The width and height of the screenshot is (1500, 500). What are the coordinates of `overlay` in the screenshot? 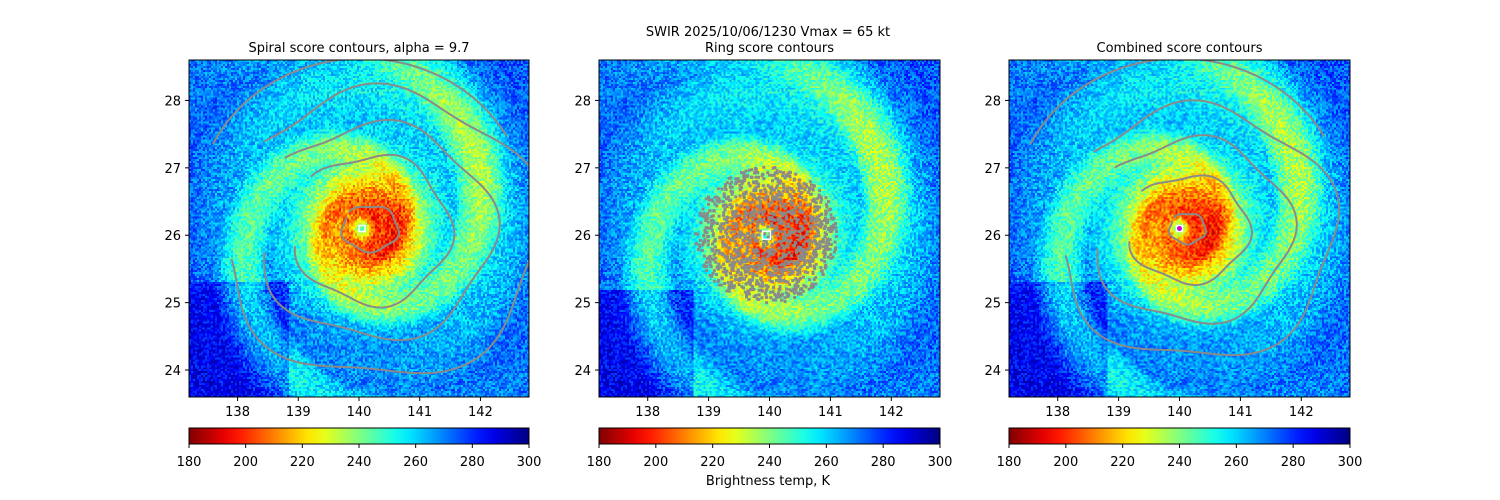 It's located at (1185, 208).